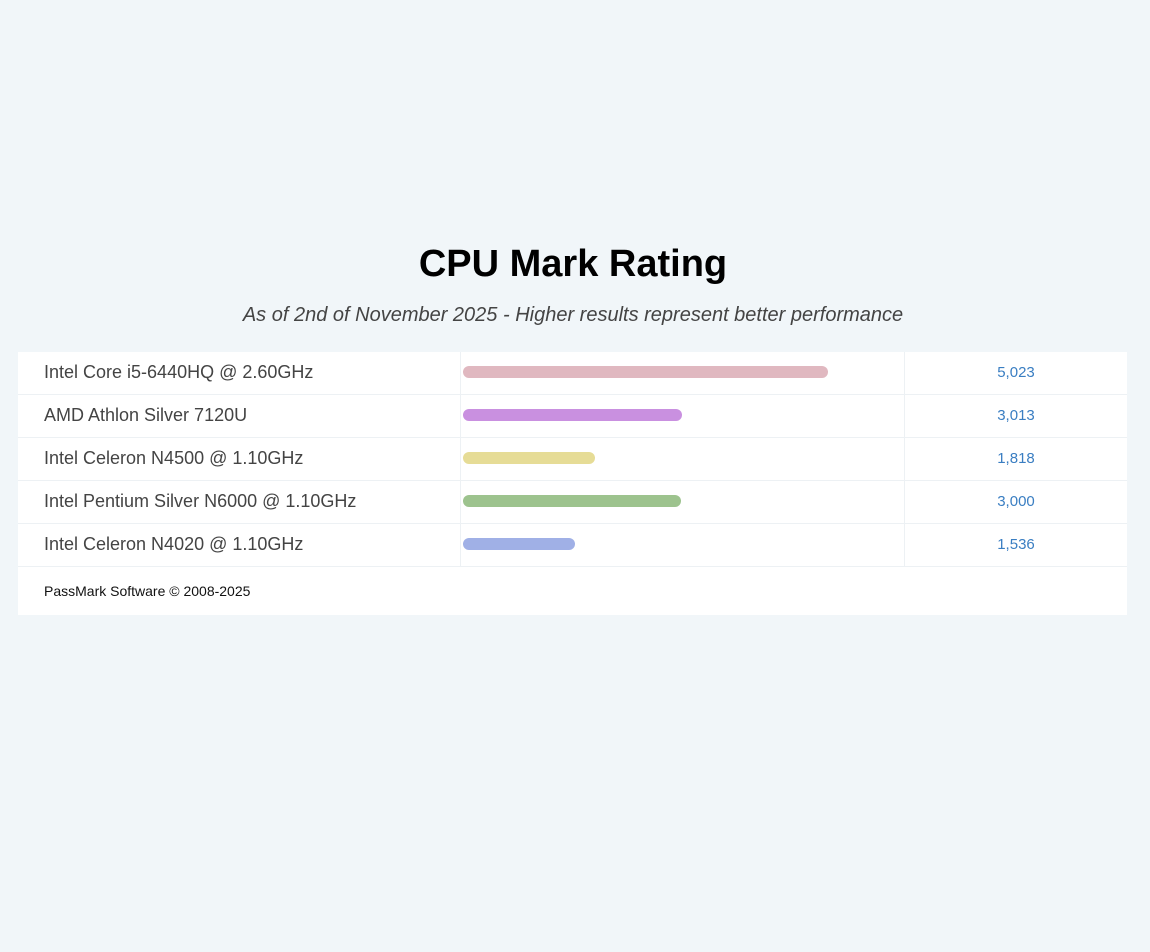 This screenshot has width=1150, height=952. I want to click on table-row: Intel Celeron N4500 @ 1.10GHz 1,818, so click(572, 459).